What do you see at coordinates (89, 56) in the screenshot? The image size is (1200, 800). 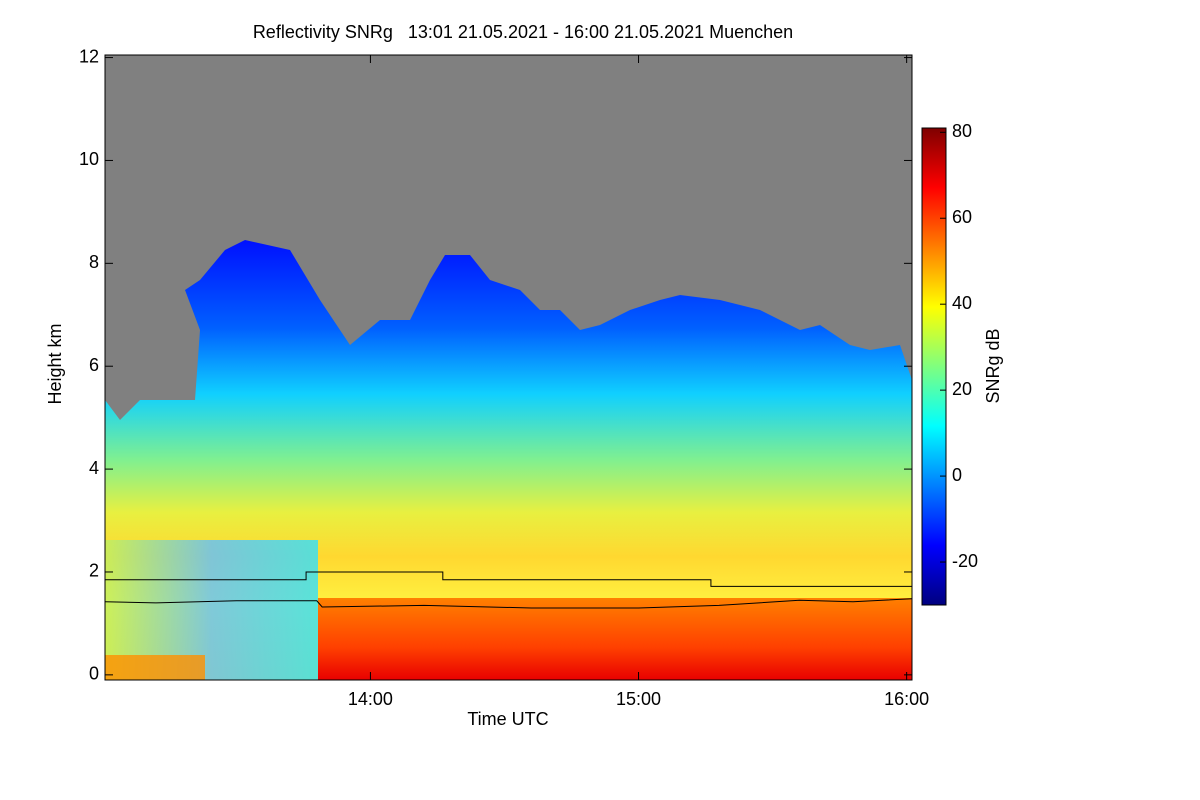 I see `y-tick-label: 12` at bounding box center [89, 56].